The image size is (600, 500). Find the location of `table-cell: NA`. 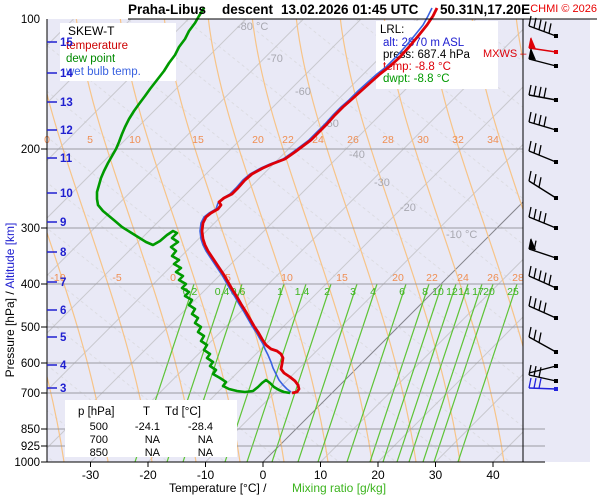

table-cell: NA is located at coordinates (153, 453).